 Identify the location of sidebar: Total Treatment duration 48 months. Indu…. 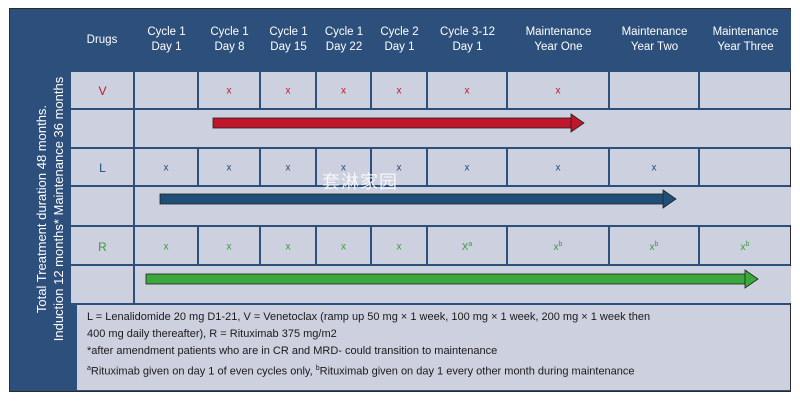
(40, 200).